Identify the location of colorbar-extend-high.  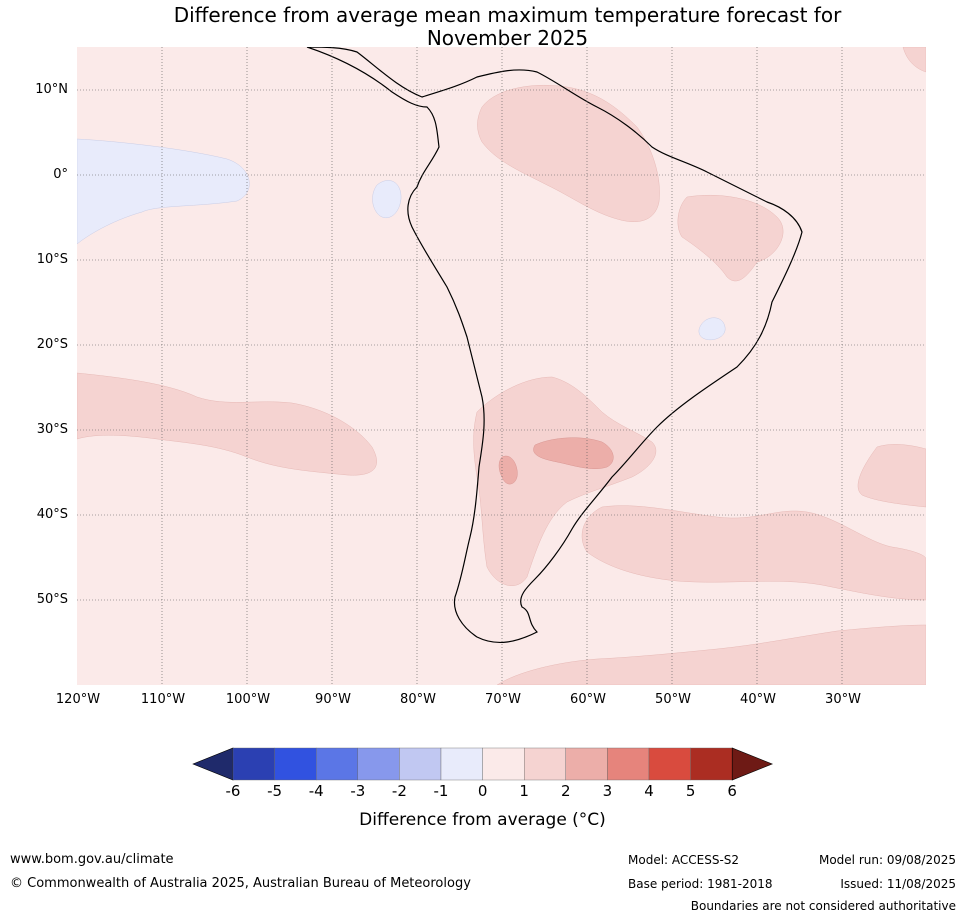
(752, 764).